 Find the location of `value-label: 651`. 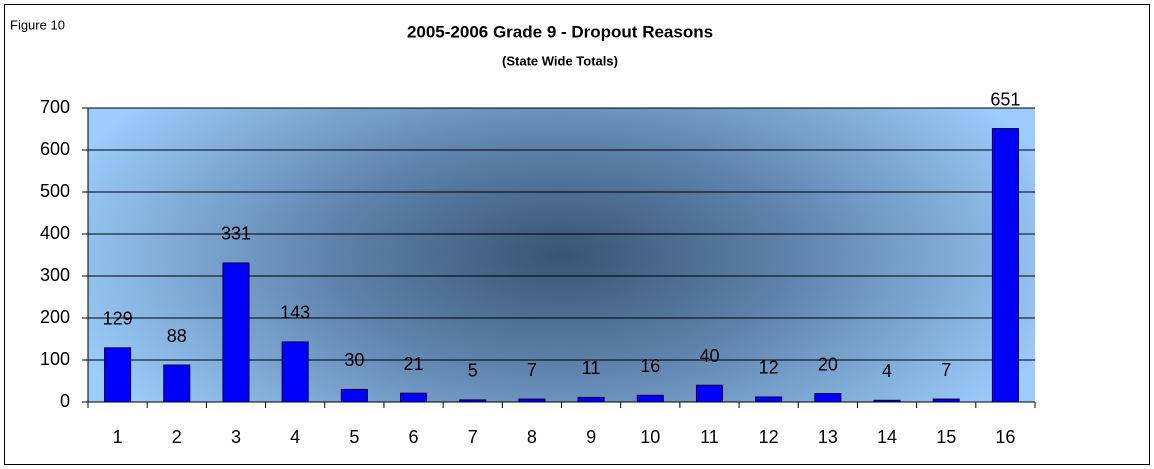

value-label: 651 is located at coordinates (1005, 99).